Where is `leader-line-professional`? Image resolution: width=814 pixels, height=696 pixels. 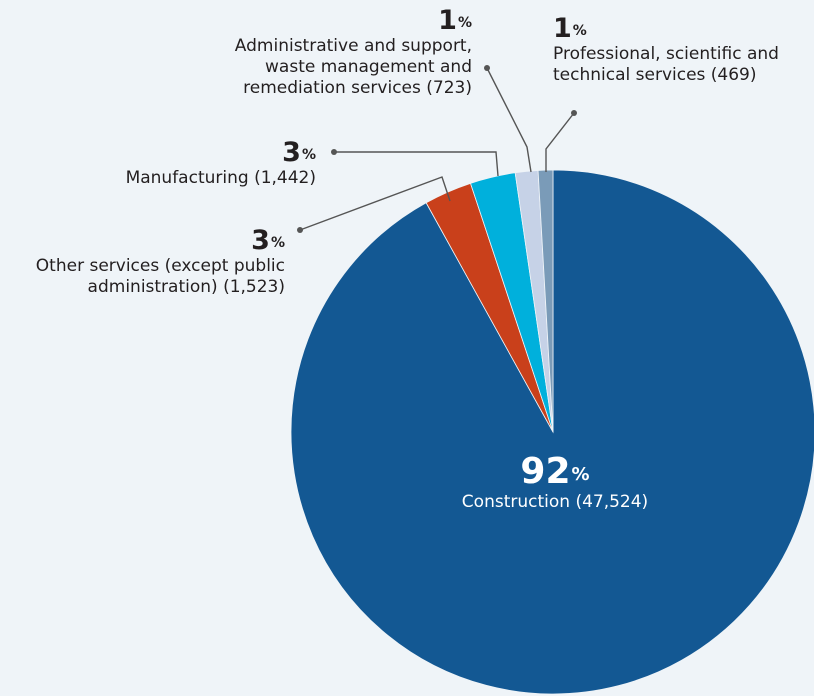 leader-line-professional is located at coordinates (560, 142).